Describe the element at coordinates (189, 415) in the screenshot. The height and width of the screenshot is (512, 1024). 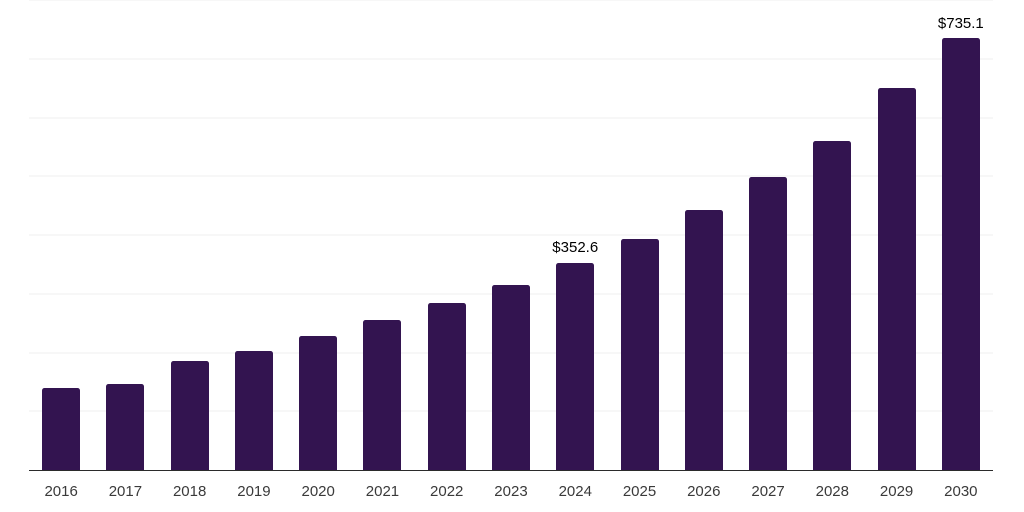
I see `bar-2018` at that location.